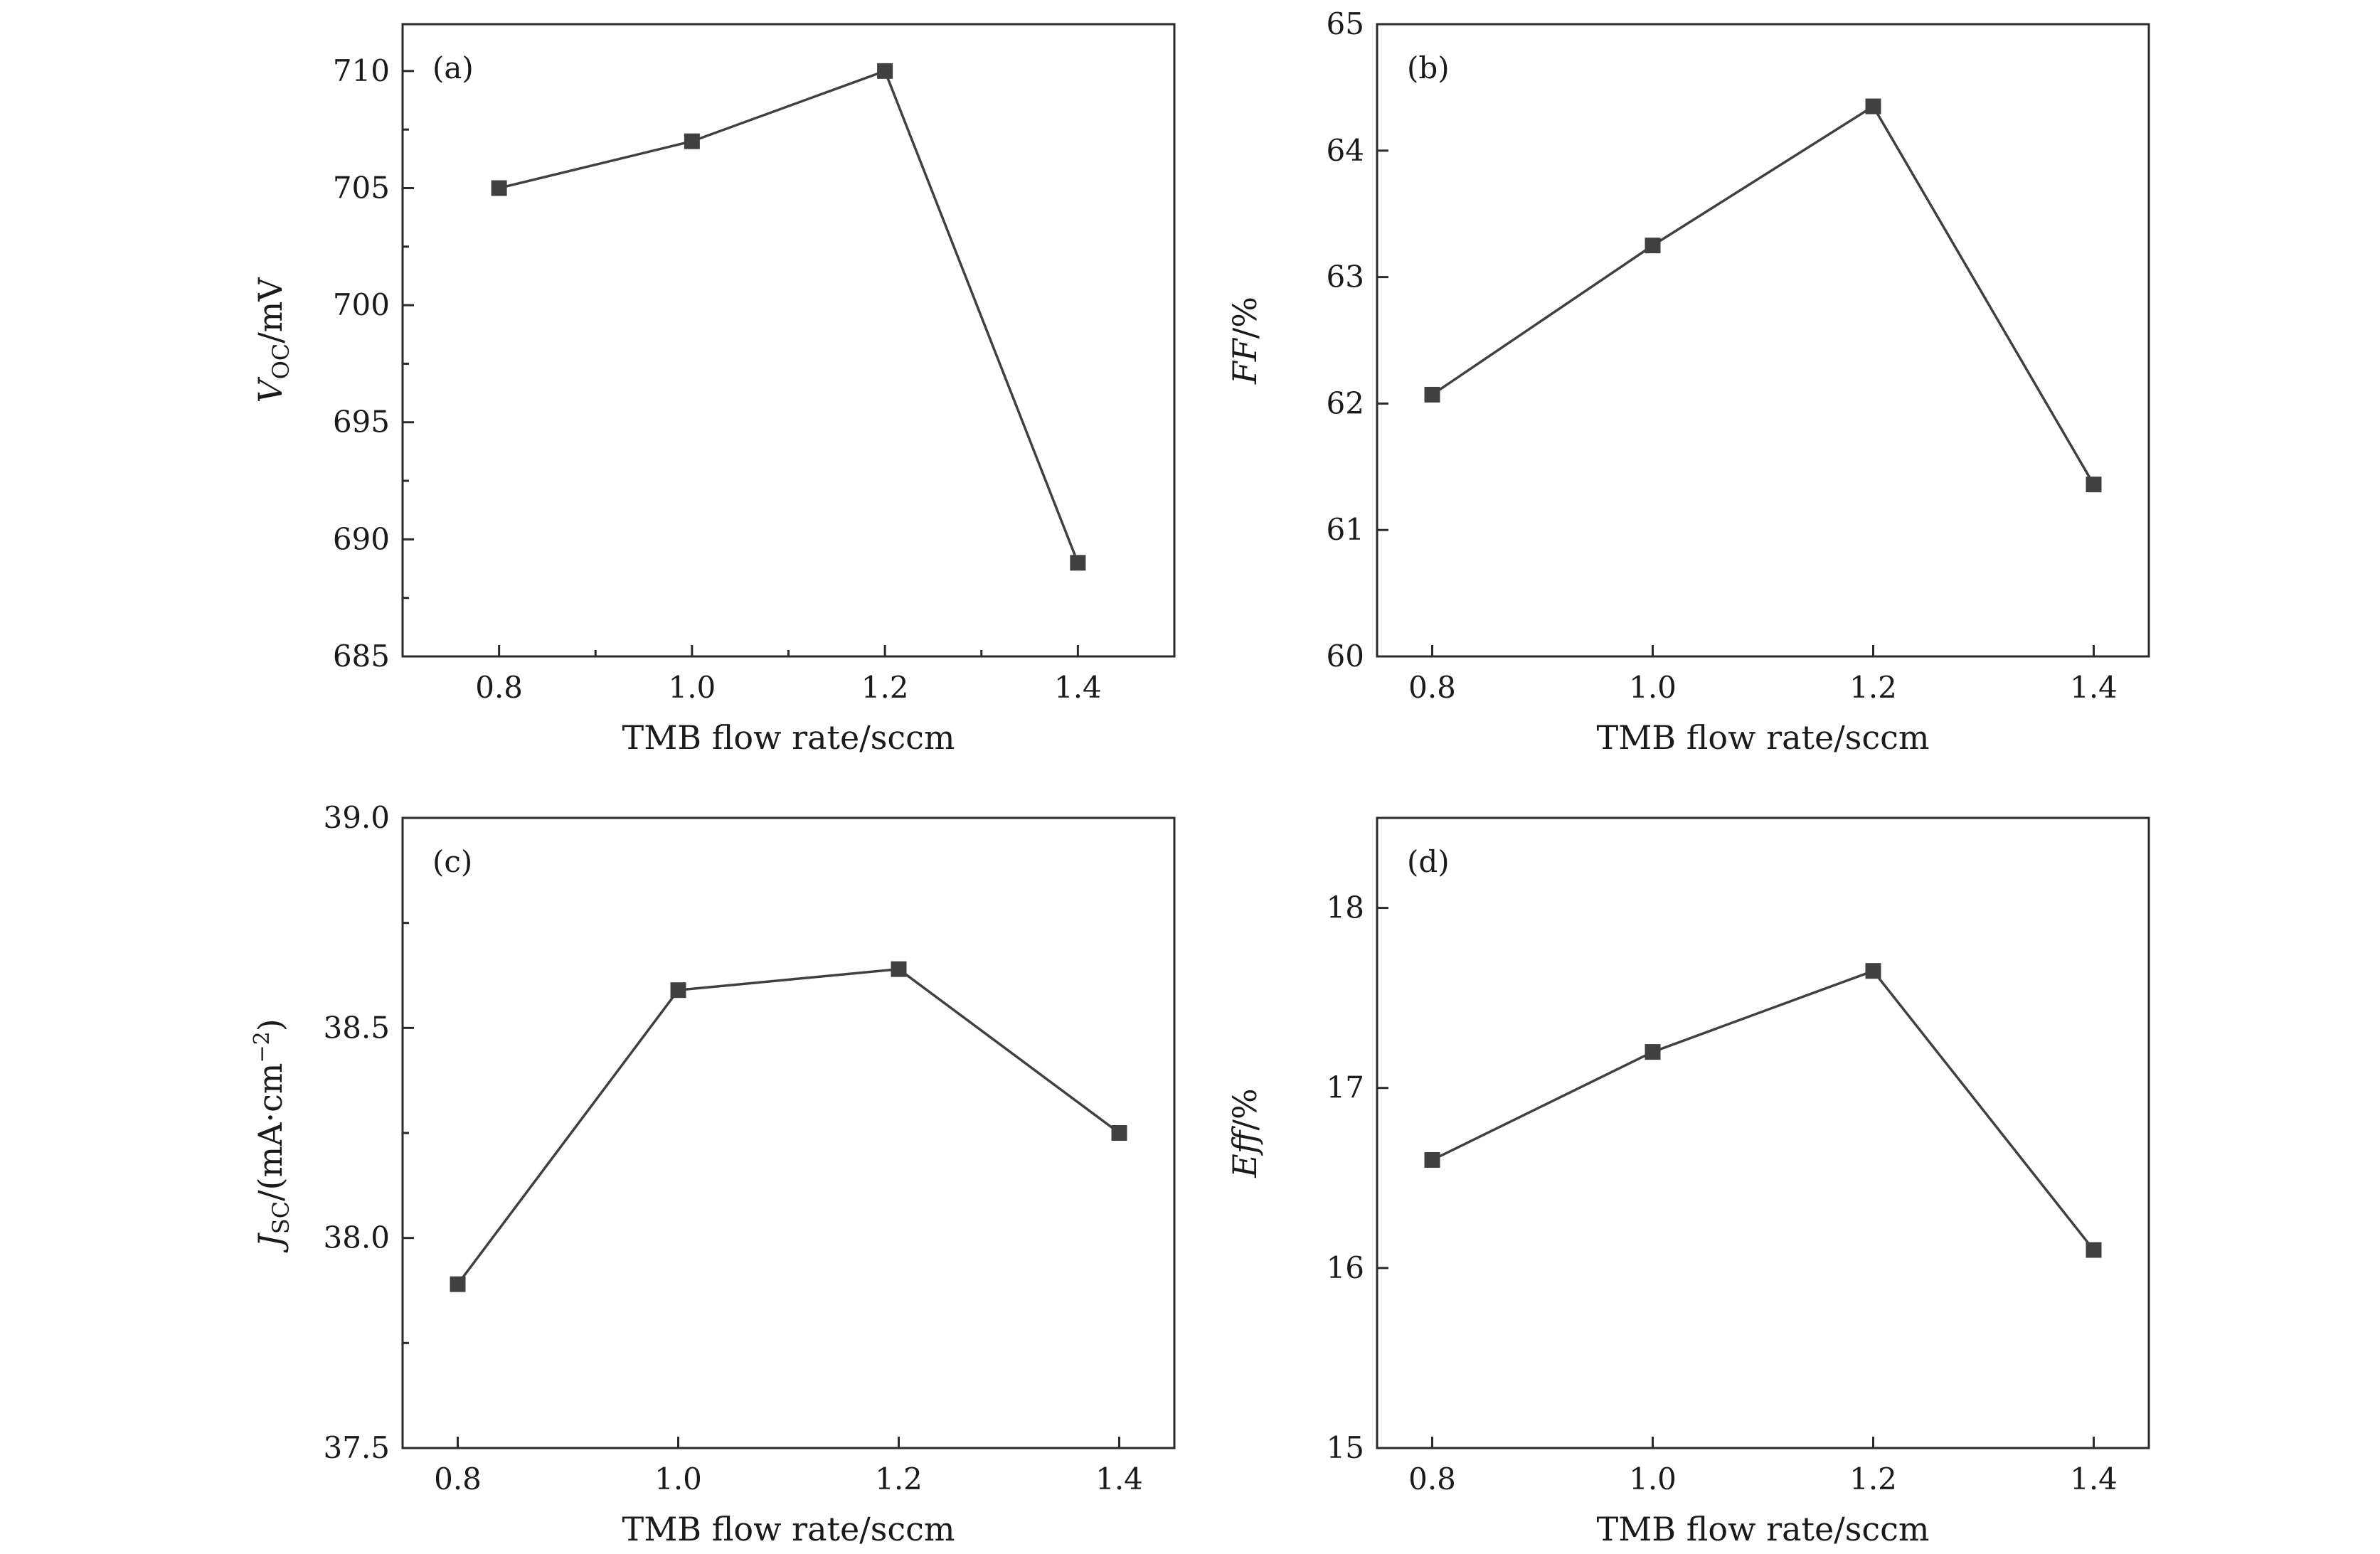 The image size is (2380, 1554). I want to click on y-tick-label: 700, so click(361, 305).